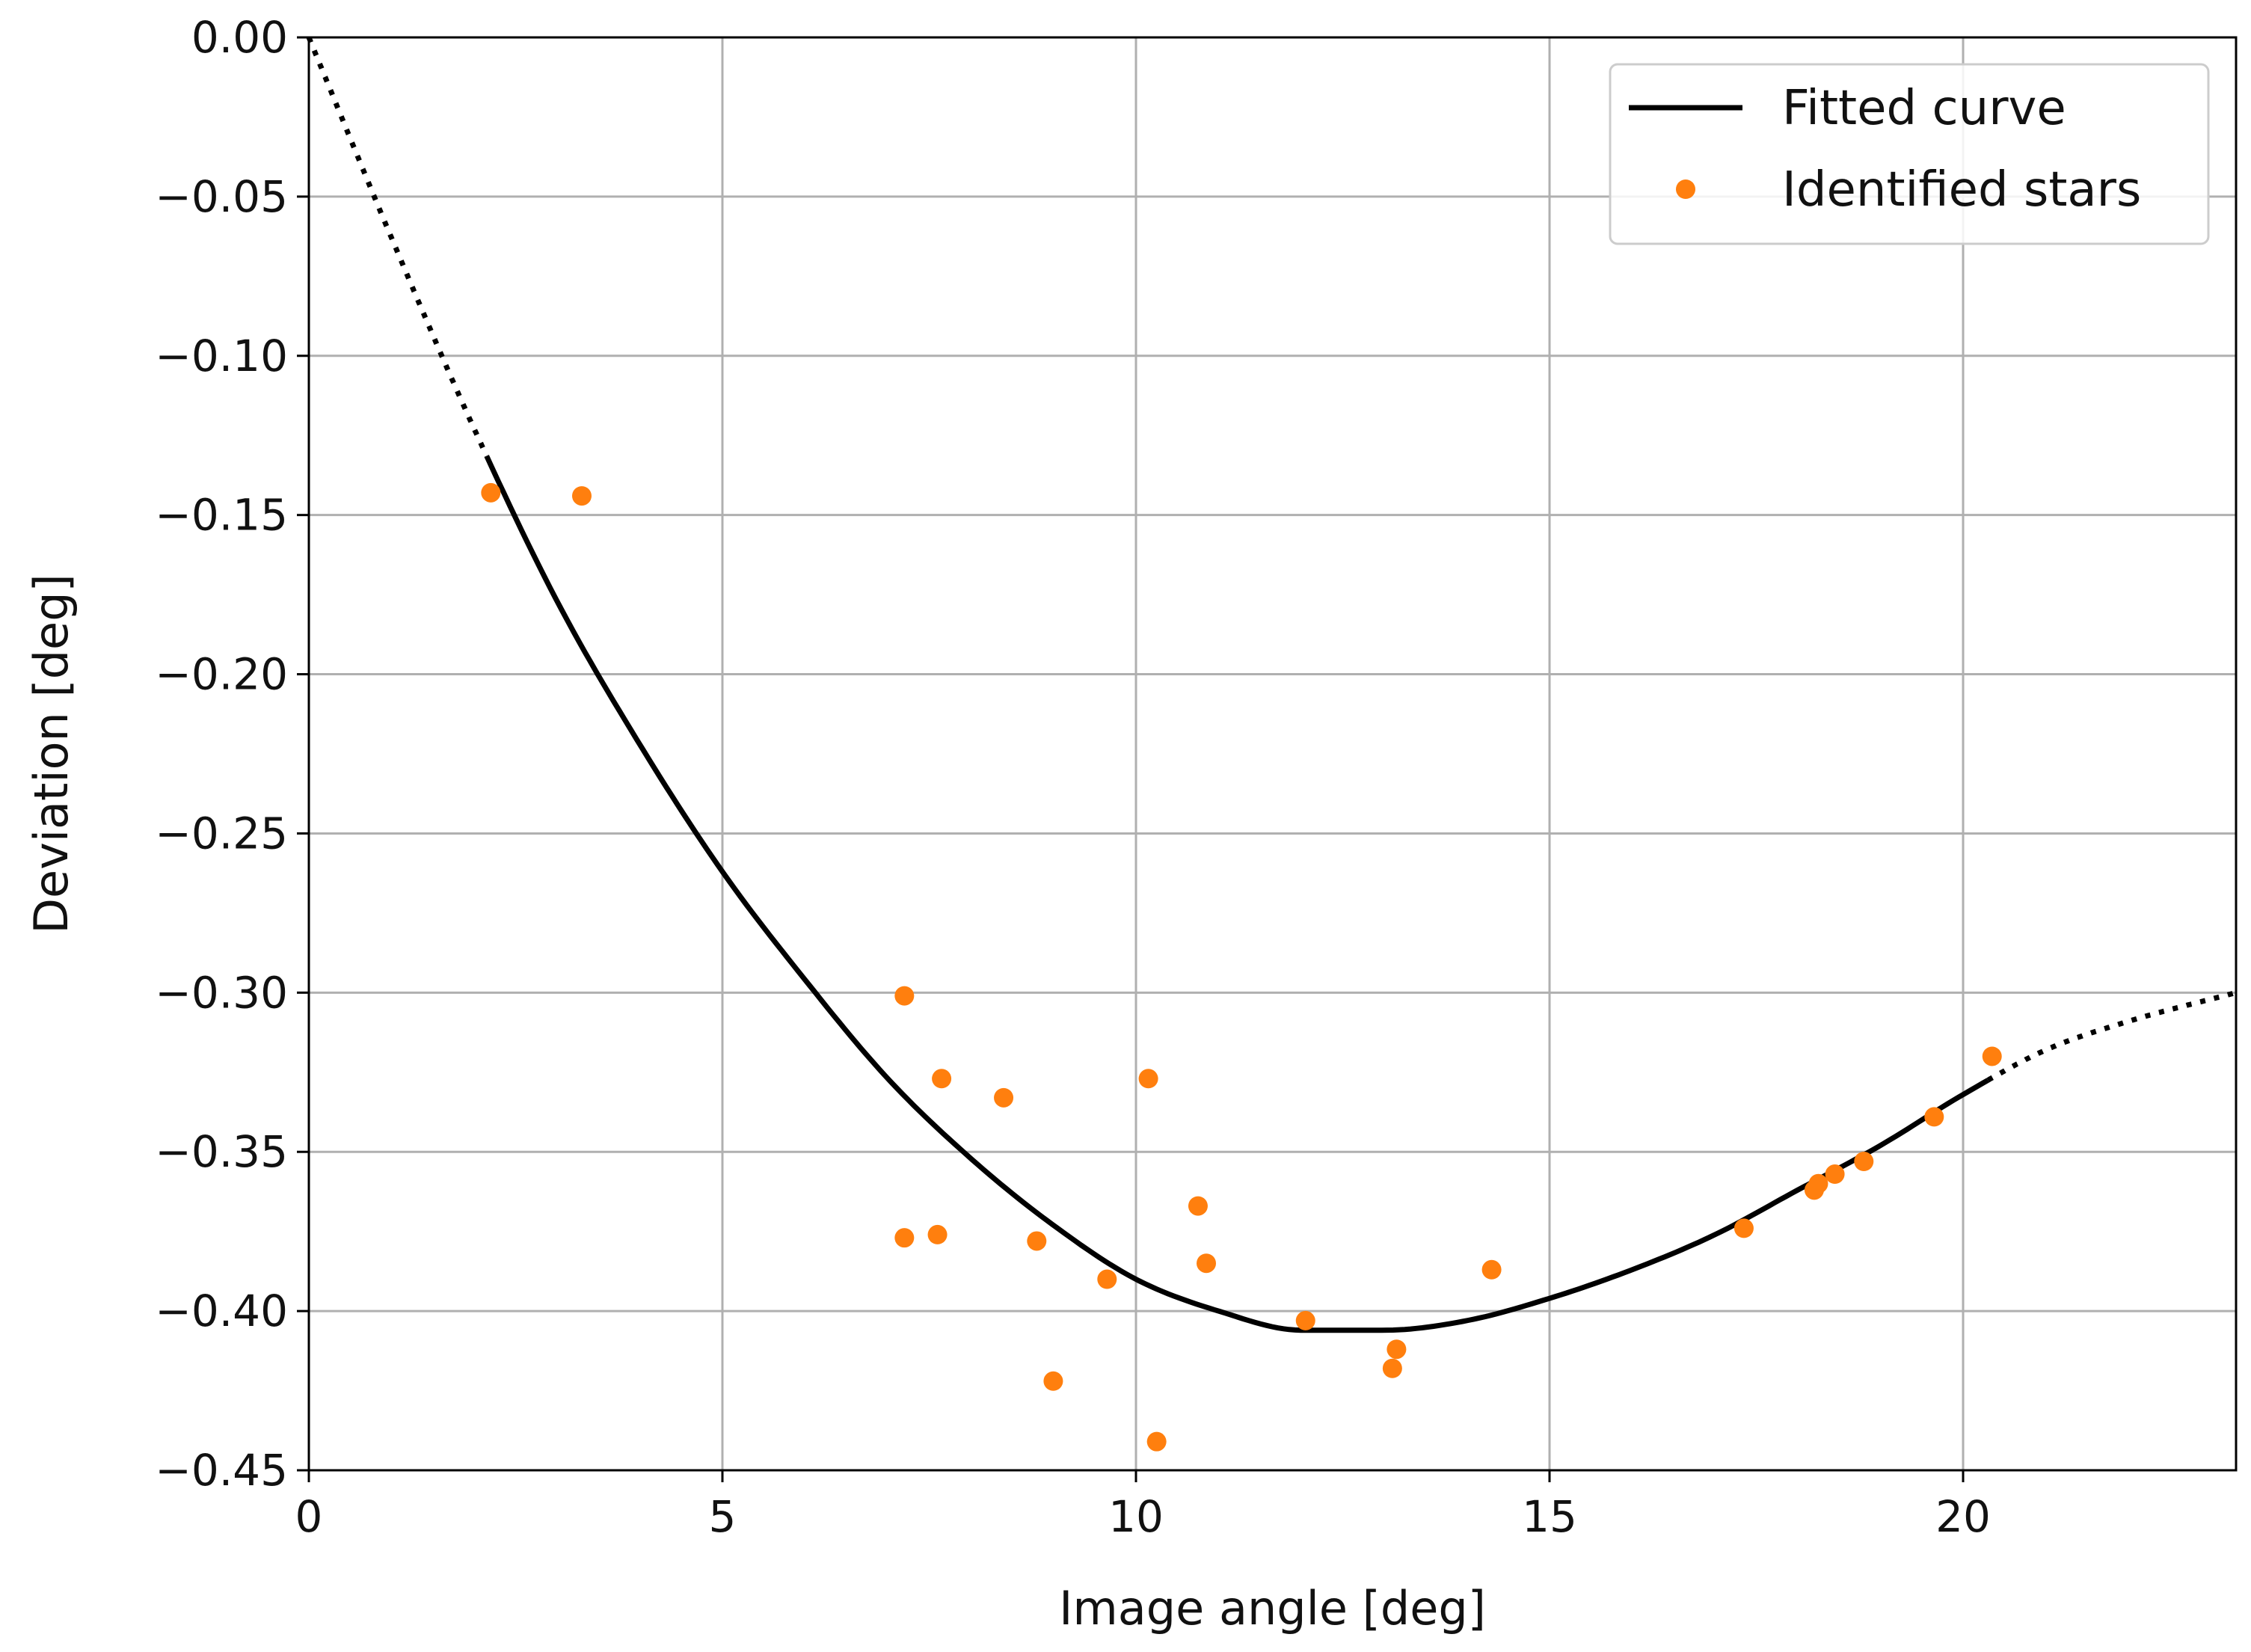  What do you see at coordinates (221, 992) in the screenshot?
I see `y-tick-label-6: −0.30` at bounding box center [221, 992].